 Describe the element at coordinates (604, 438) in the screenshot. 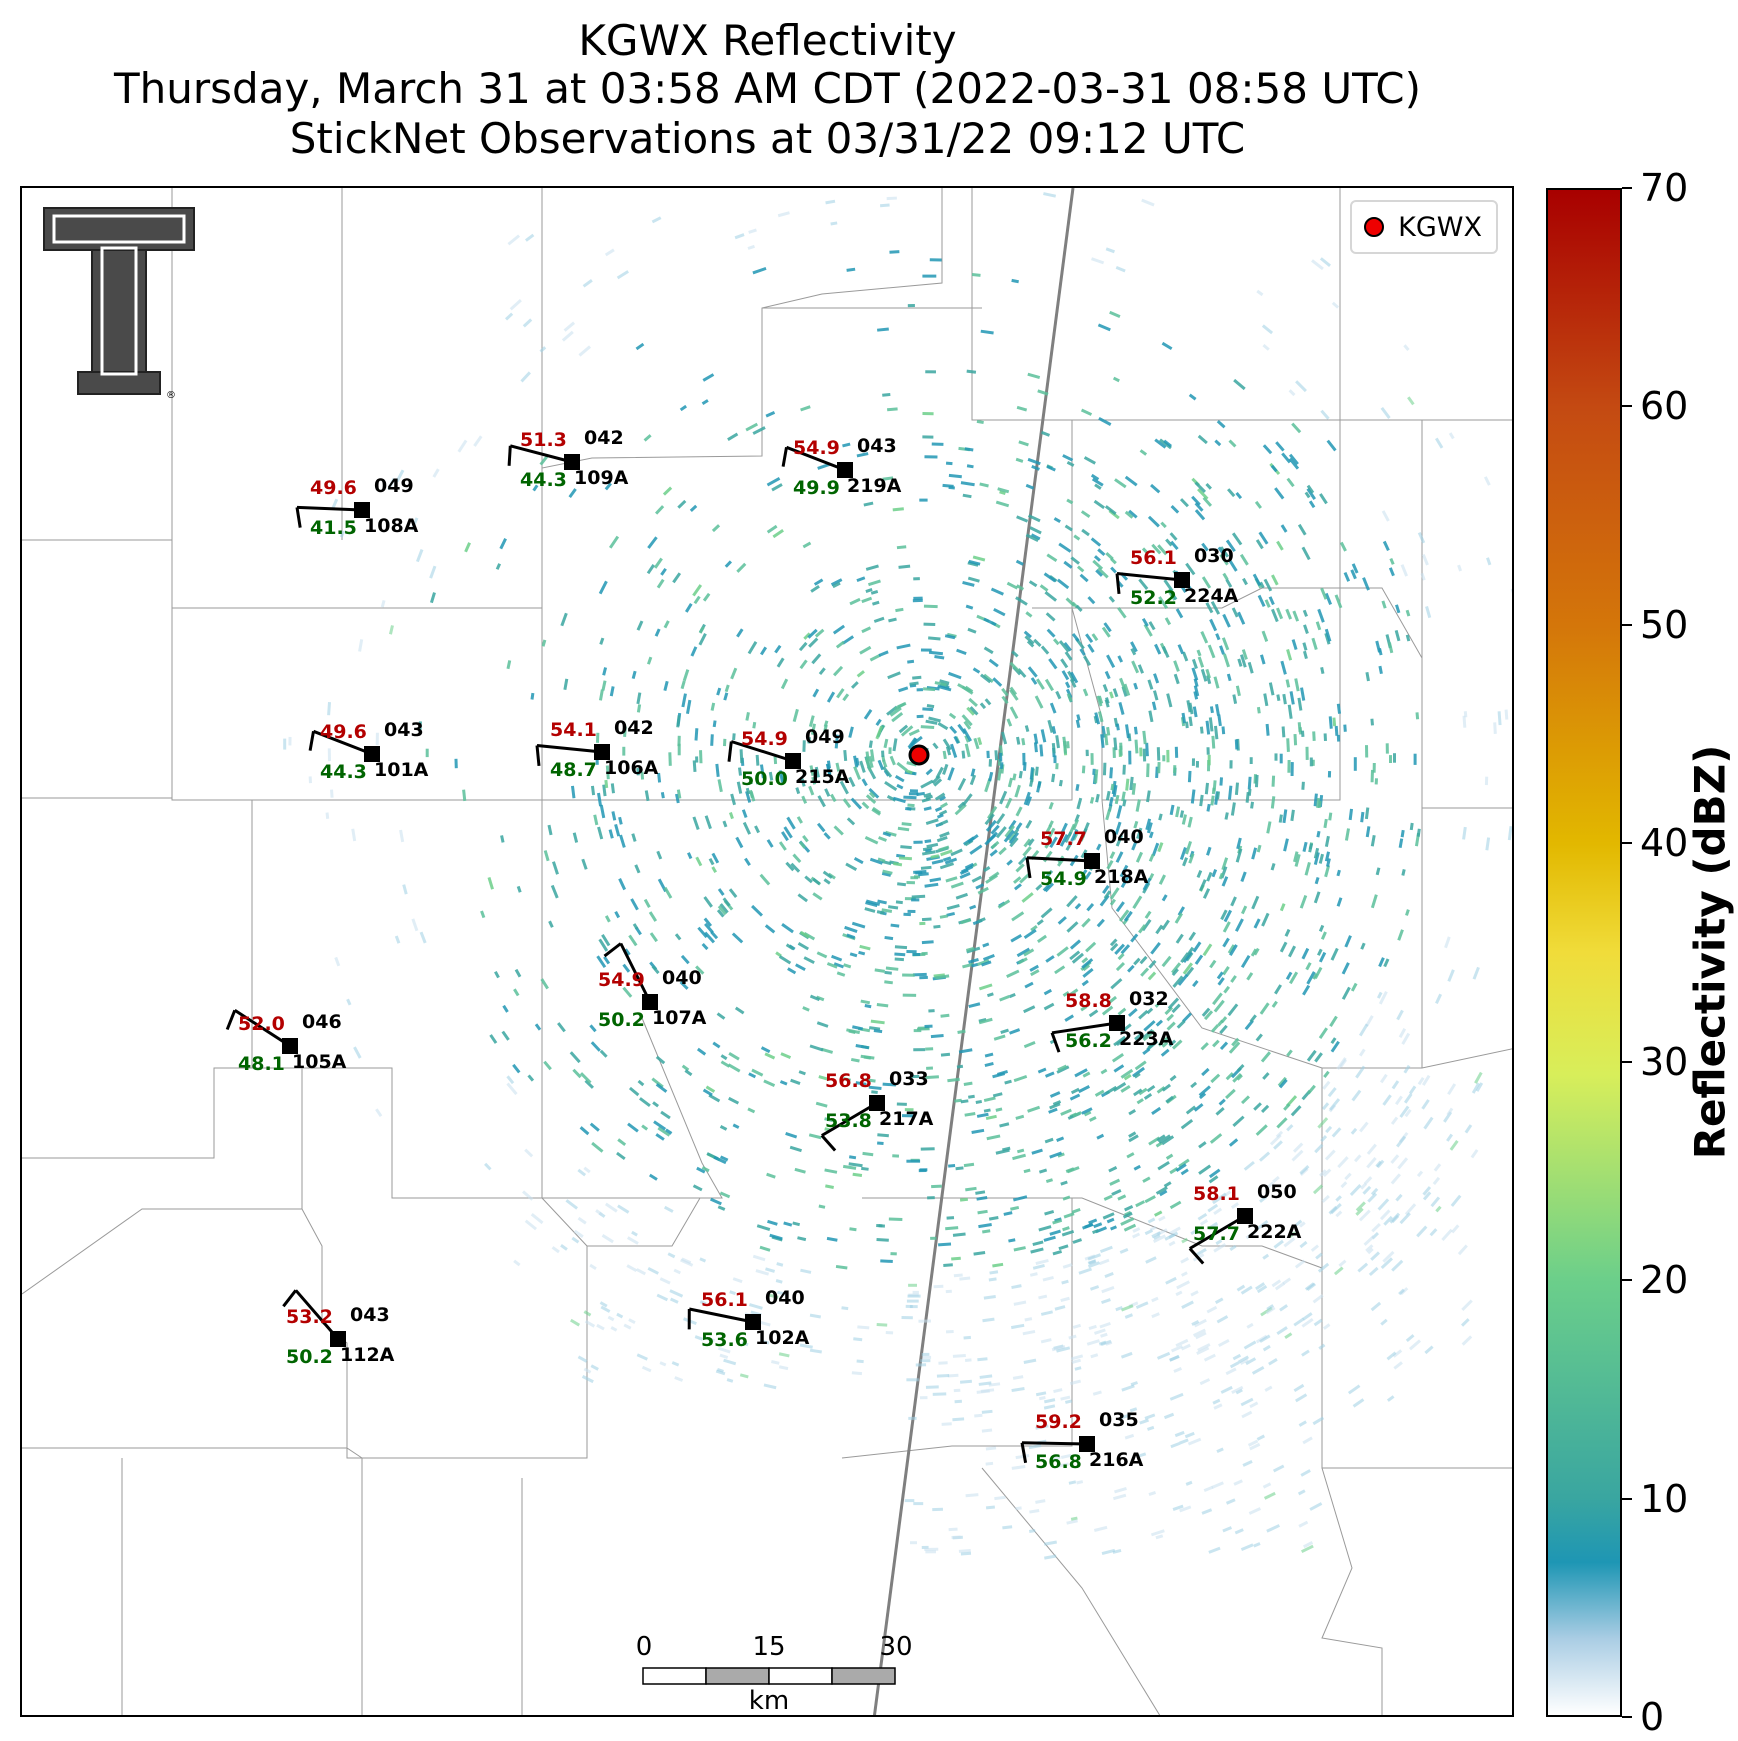

I see `station-pressure: 042` at that location.